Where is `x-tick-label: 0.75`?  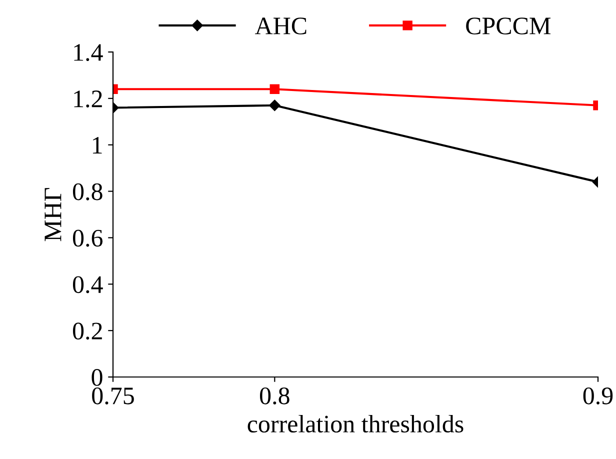 x-tick-label: 0.75 is located at coordinates (113, 395).